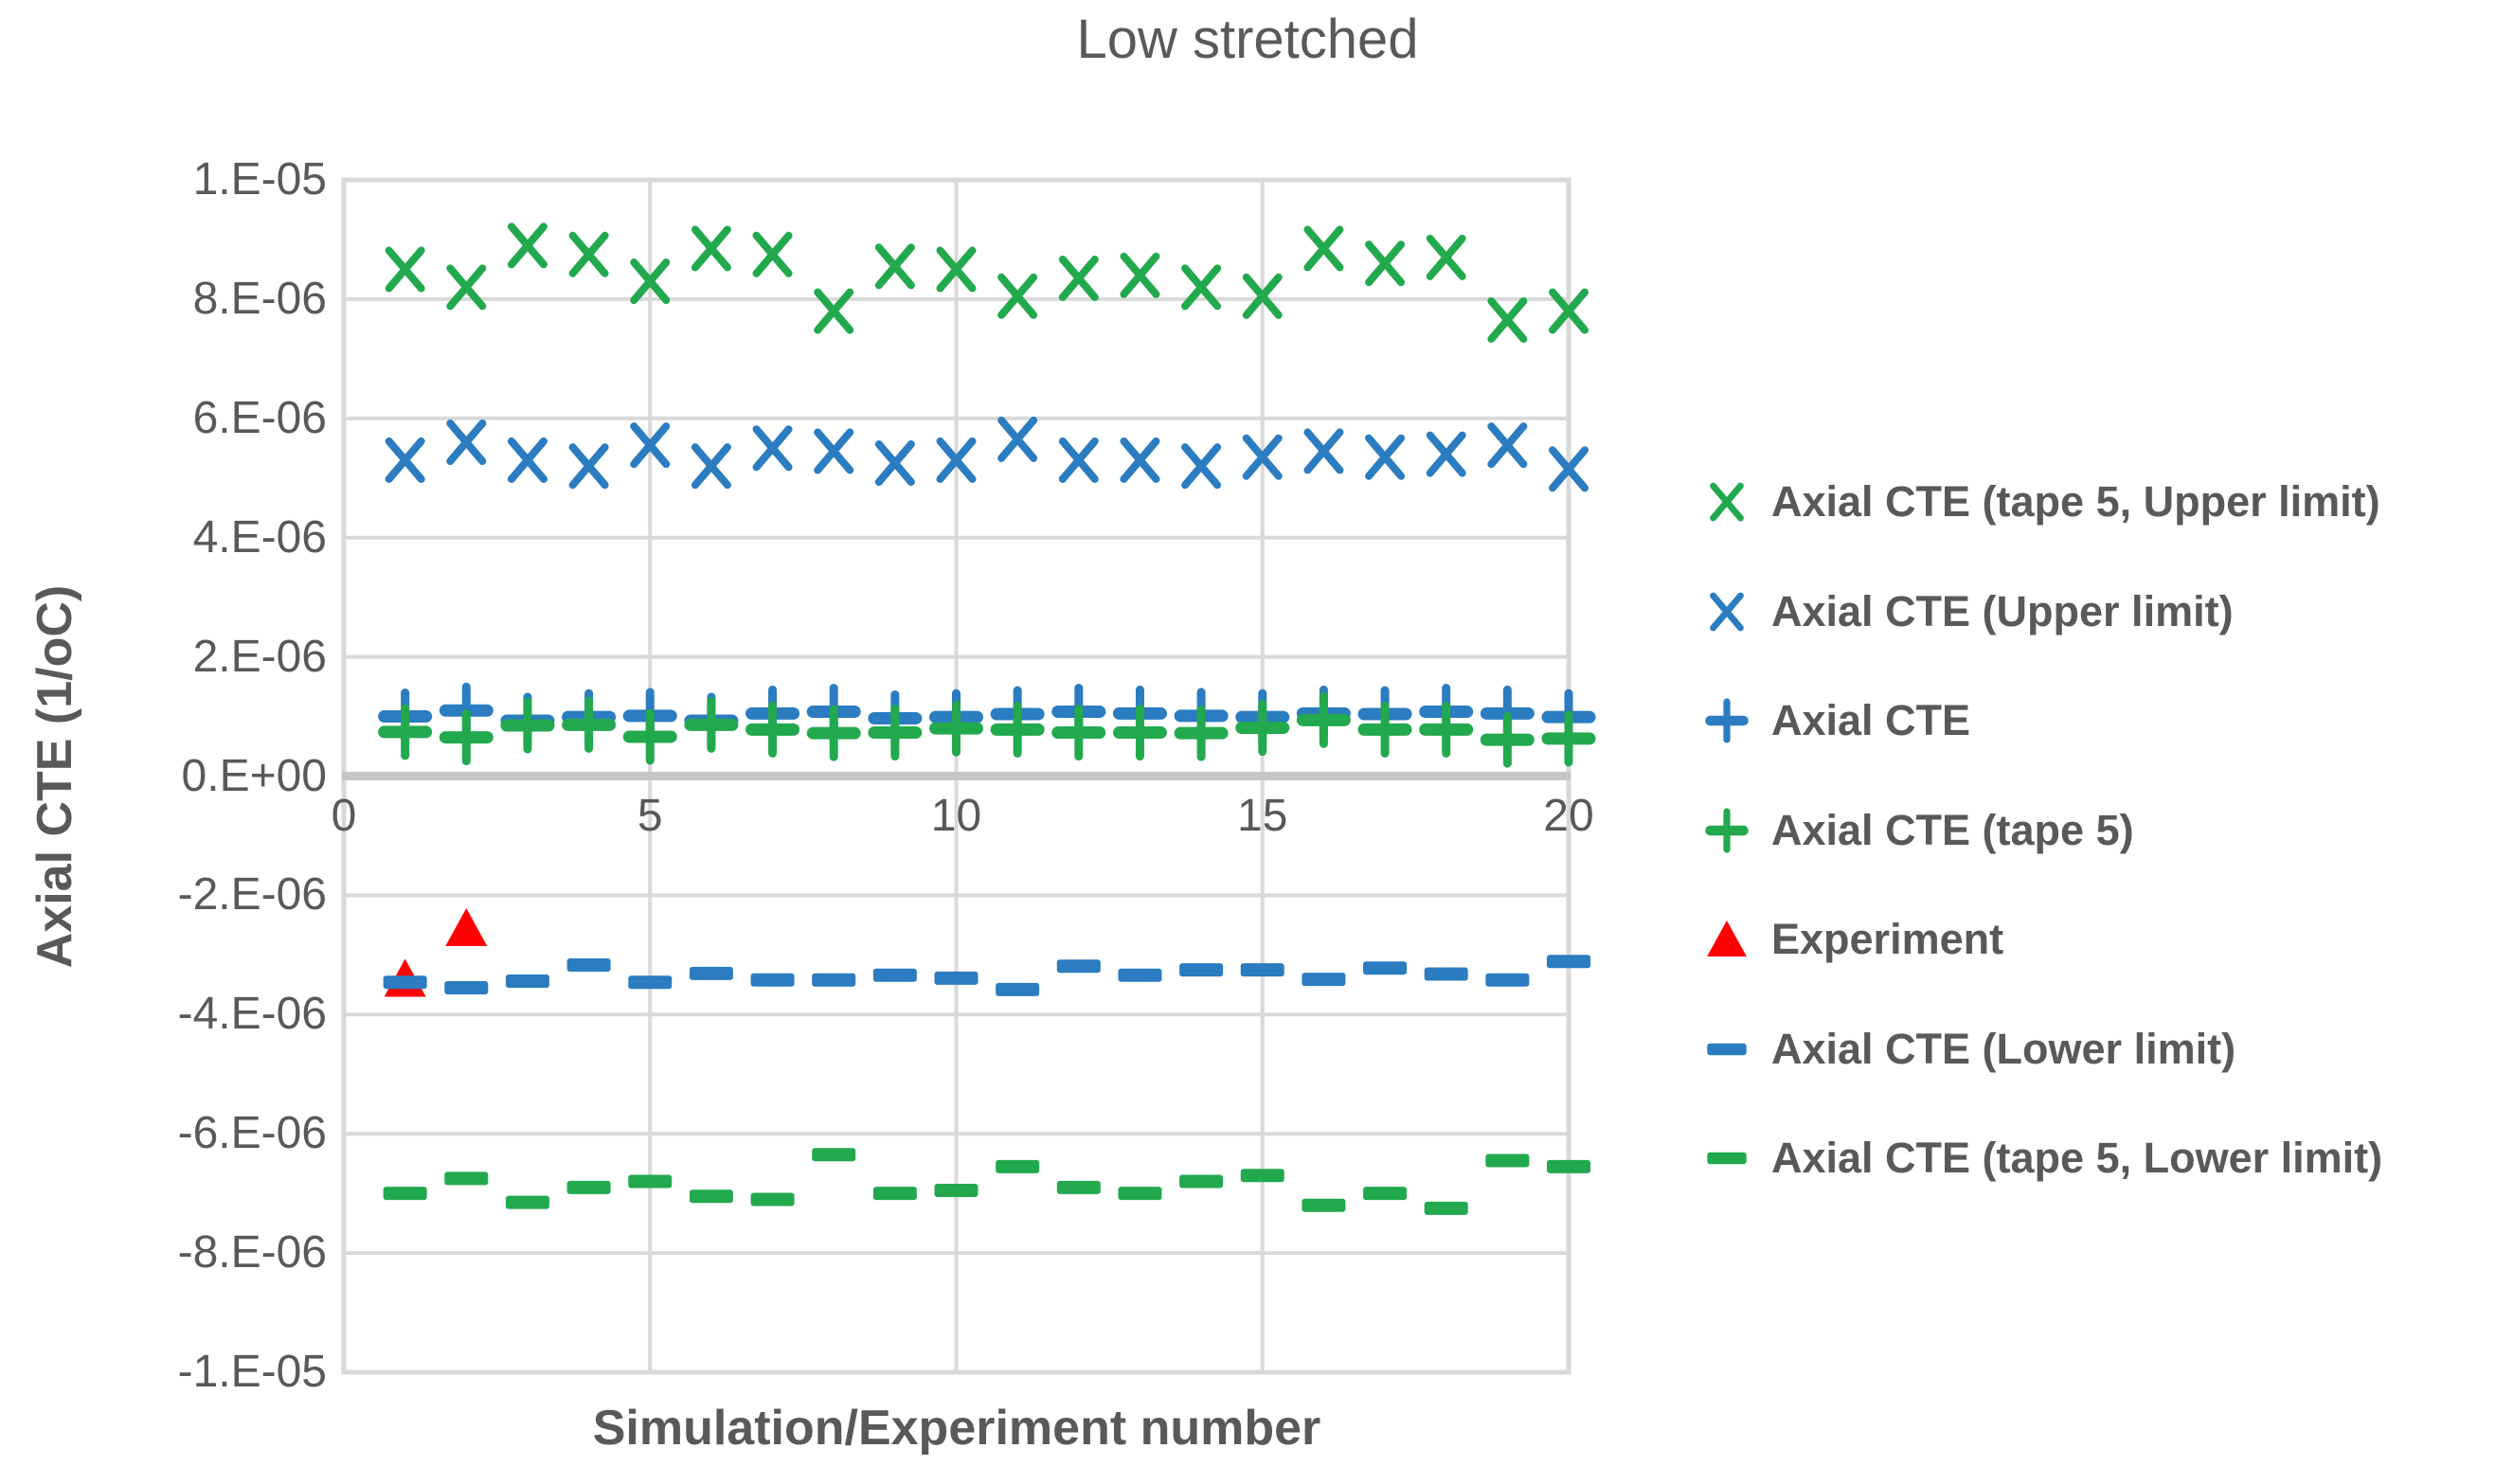  I want to click on legend-label: Axial CTE (tape 5, Upper limit), so click(2075, 501).